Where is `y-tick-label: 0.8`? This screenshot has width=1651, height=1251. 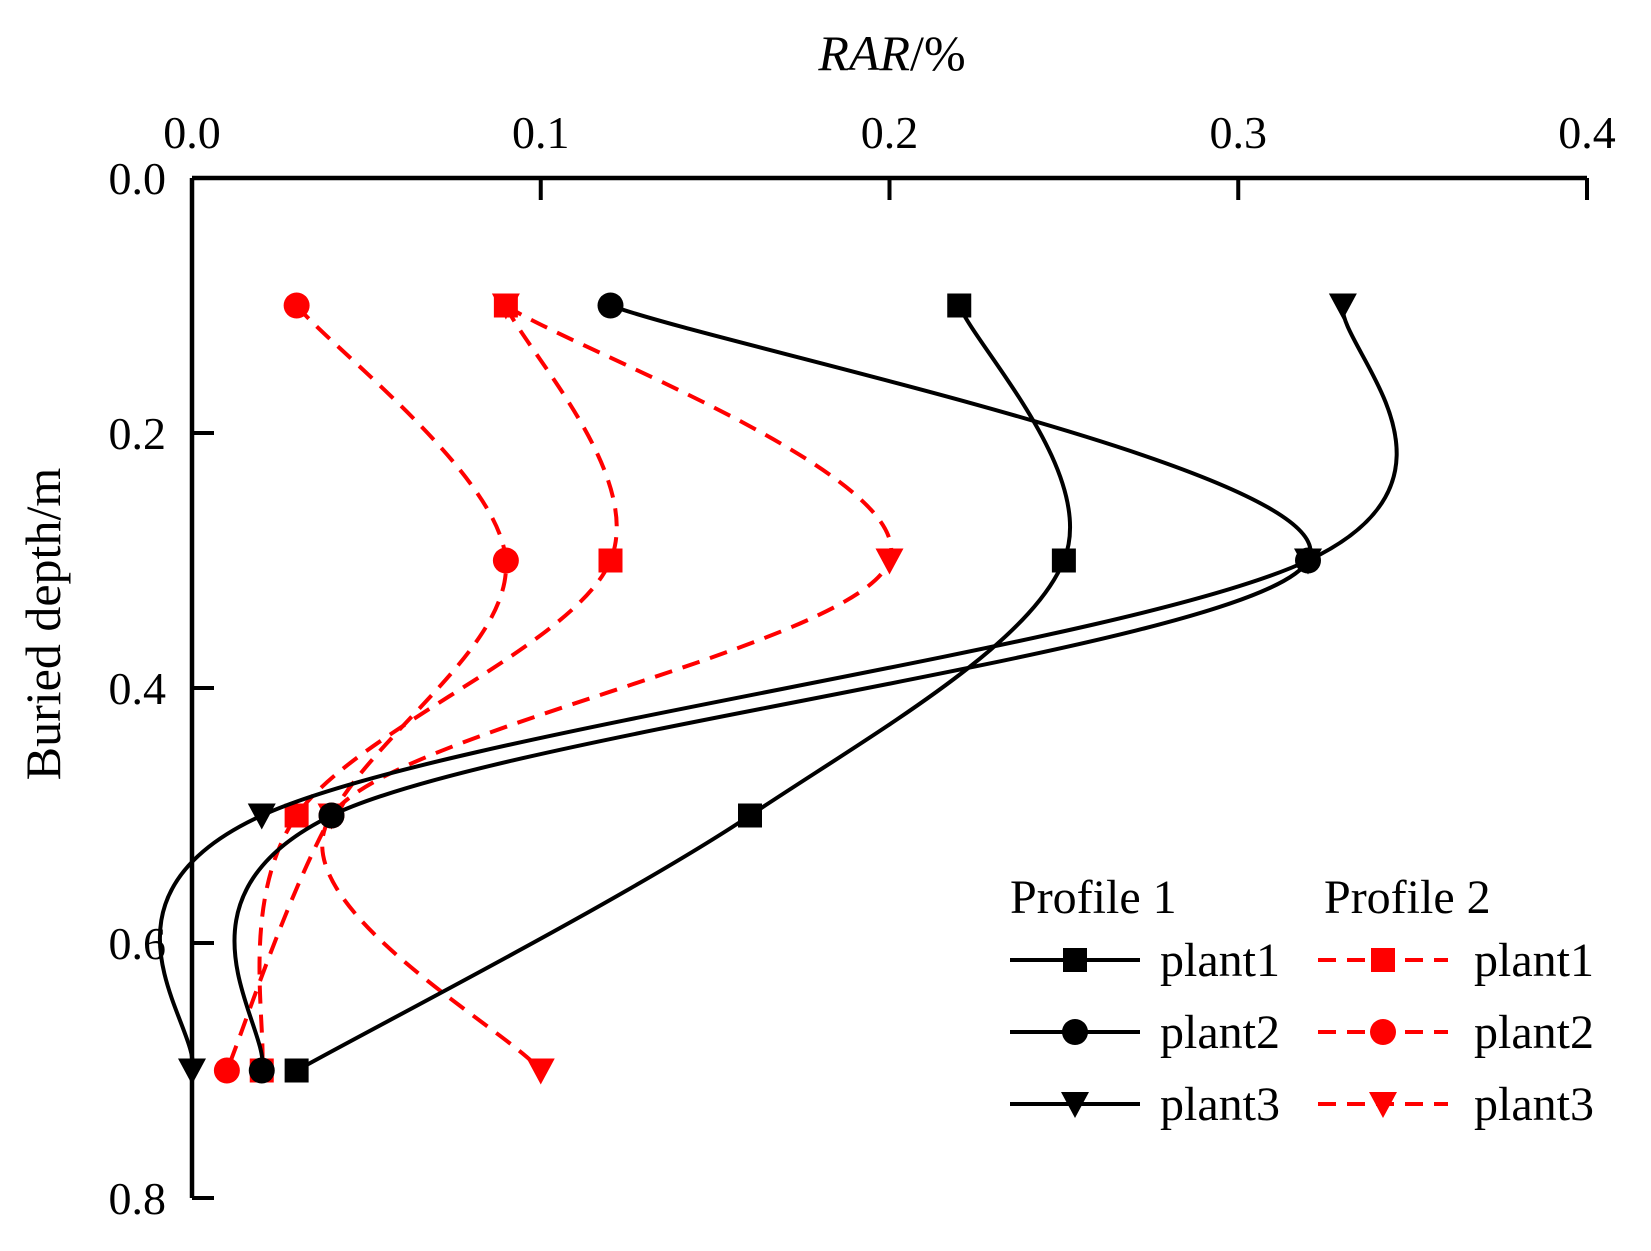
y-tick-label: 0.8 is located at coordinates (138, 1198).